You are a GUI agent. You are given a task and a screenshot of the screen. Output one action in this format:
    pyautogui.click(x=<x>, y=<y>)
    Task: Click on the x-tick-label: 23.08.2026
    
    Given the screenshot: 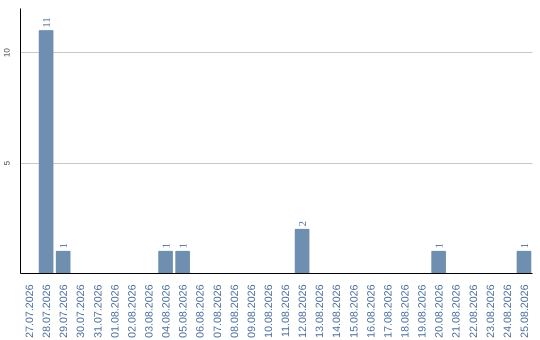 What is the action you would take?
    pyautogui.click(x=490, y=311)
    